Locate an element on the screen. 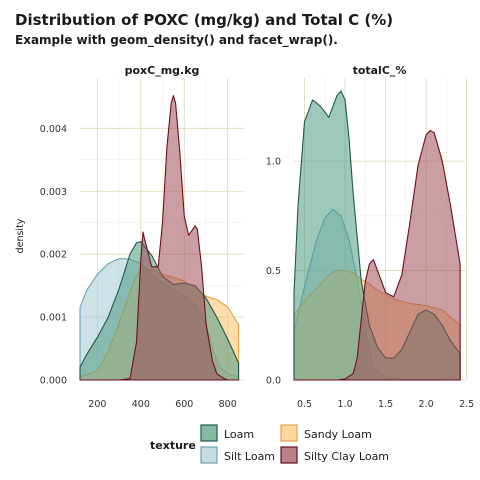 This screenshot has height=480, width=480. y-tick-label: 1.0 is located at coordinates (273, 162).